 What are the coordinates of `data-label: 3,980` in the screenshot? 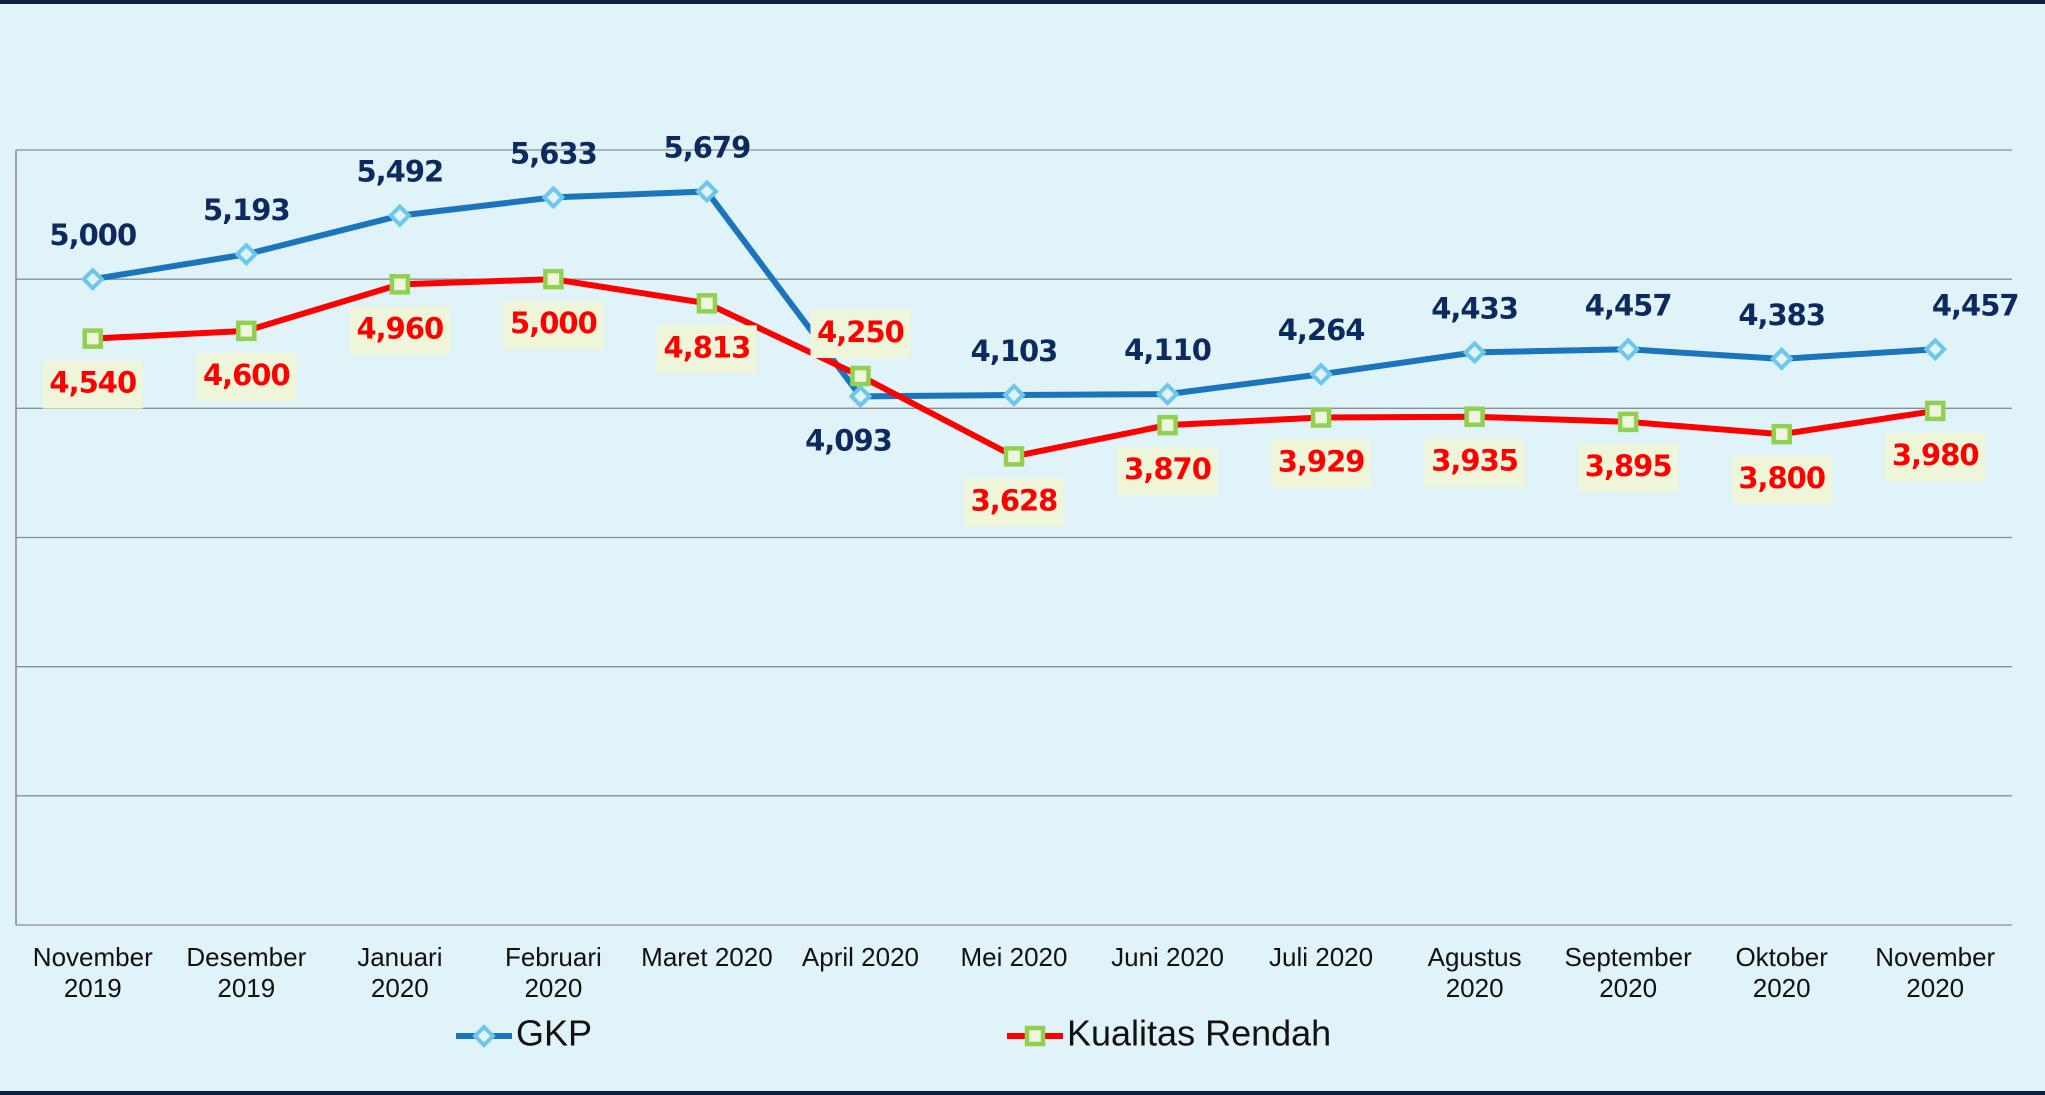 It's located at (1935, 455).